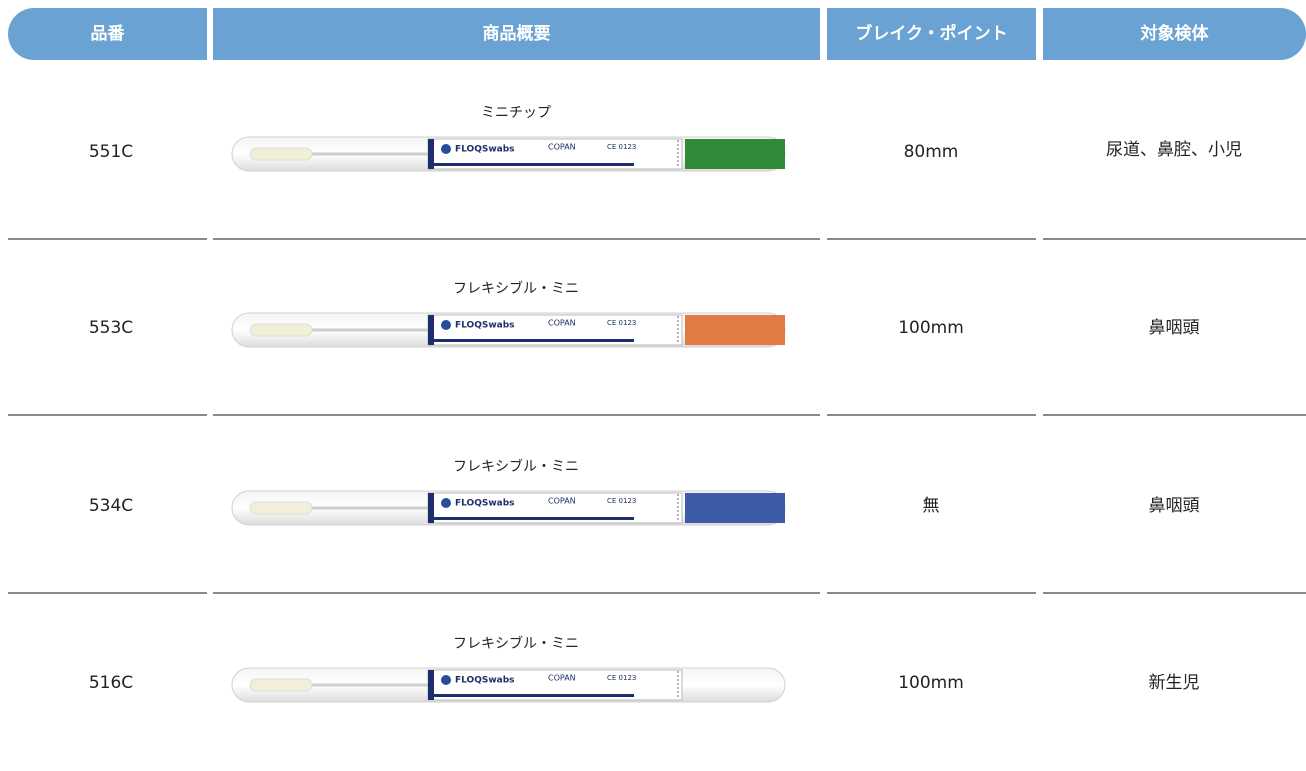 The image size is (1306, 771). I want to click on break-point: 80mm, so click(931, 152).